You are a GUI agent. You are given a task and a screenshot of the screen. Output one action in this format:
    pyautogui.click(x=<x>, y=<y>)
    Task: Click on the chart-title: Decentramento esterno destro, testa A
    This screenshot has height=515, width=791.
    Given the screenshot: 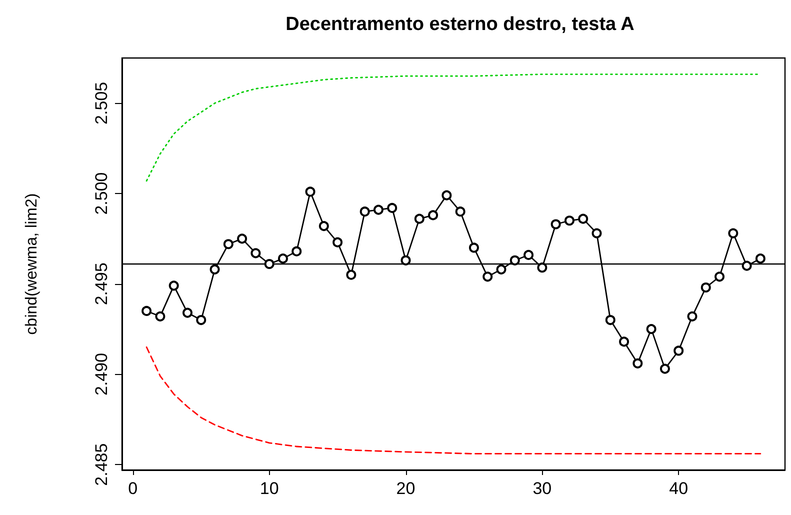 What is the action you would take?
    pyautogui.click(x=460, y=24)
    